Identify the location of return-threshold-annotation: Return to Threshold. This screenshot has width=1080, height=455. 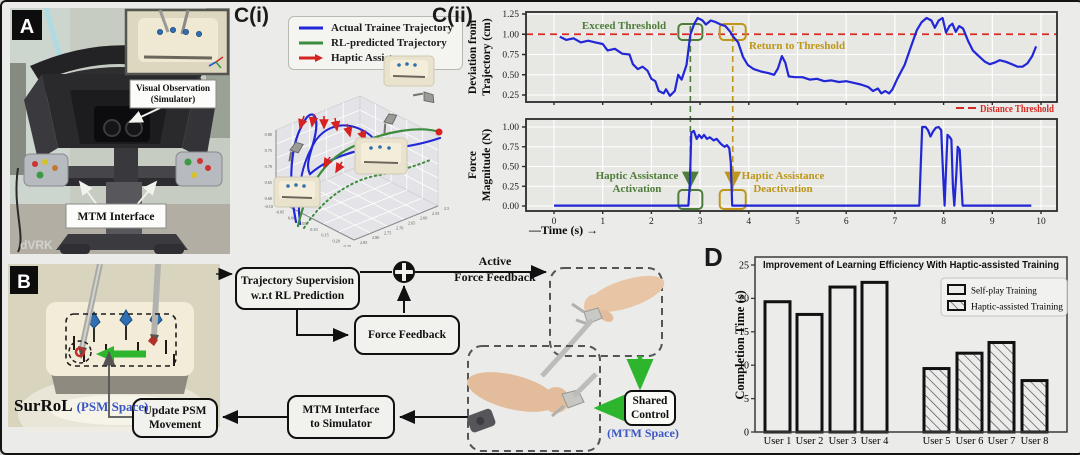
(797, 46).